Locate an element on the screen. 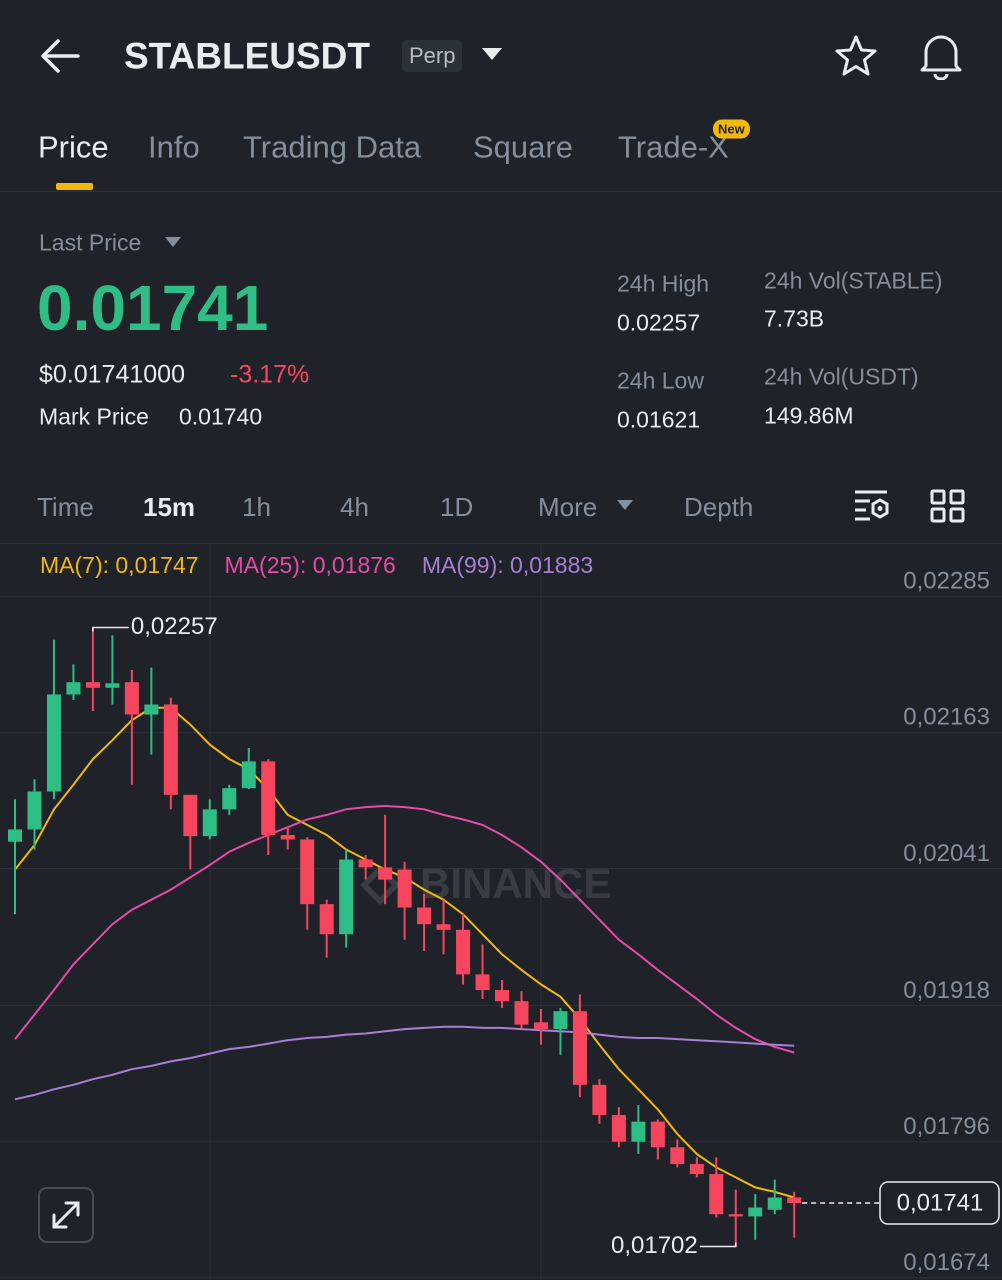  notification-icon is located at coordinates (941, 56).